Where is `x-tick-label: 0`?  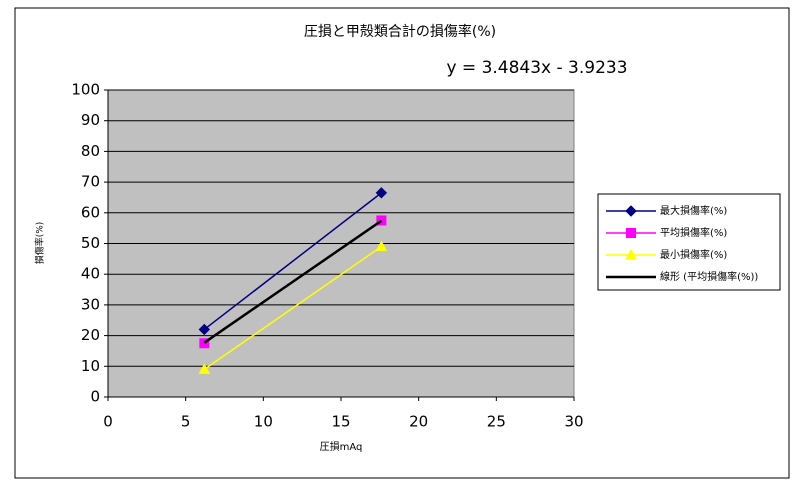
x-tick-label: 0 is located at coordinates (108, 422).